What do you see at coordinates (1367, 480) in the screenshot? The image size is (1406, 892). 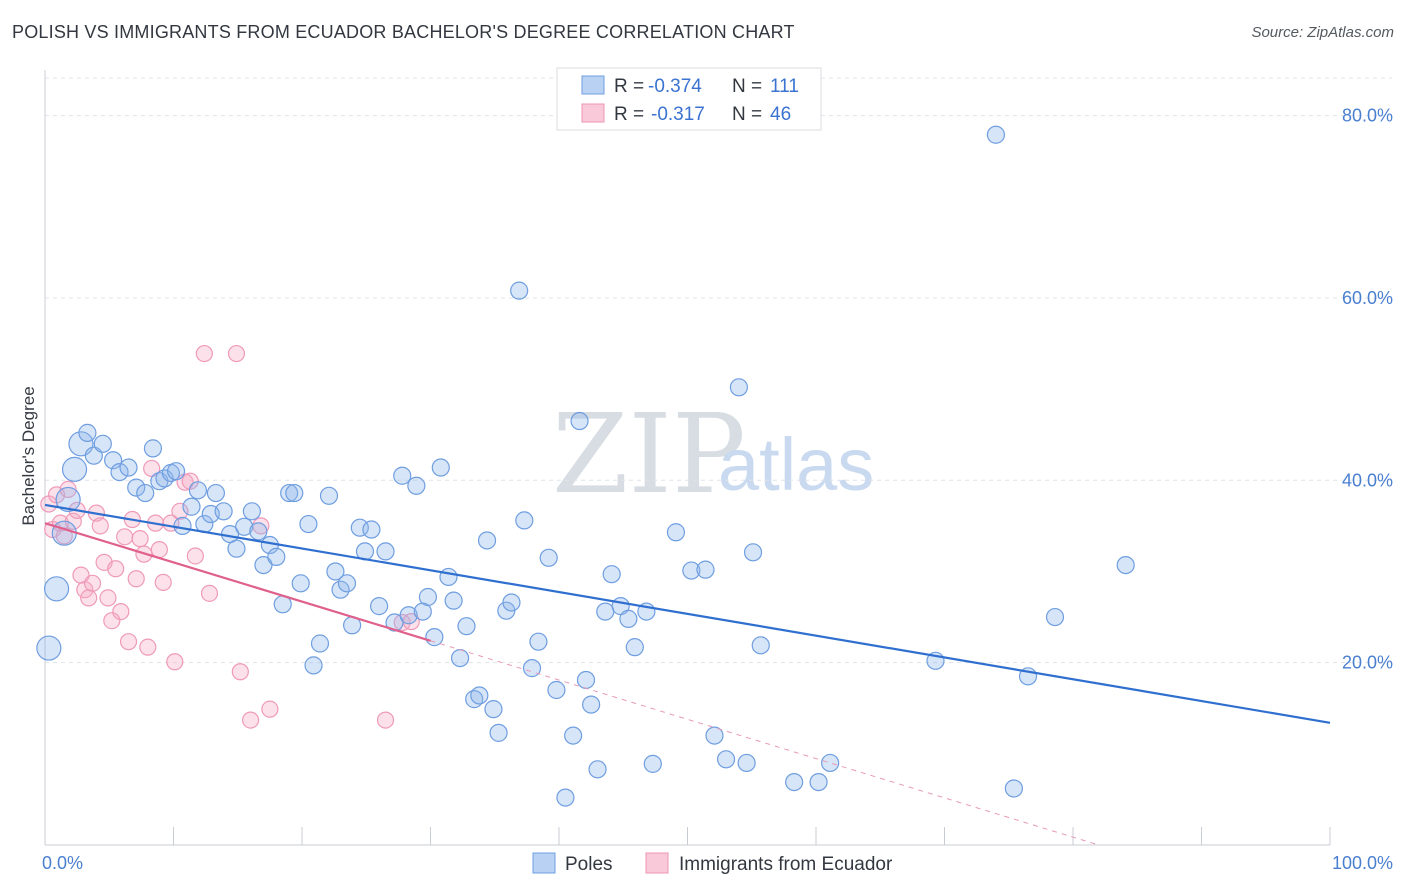 I see `y-tick-label: 40.0%` at bounding box center [1367, 480].